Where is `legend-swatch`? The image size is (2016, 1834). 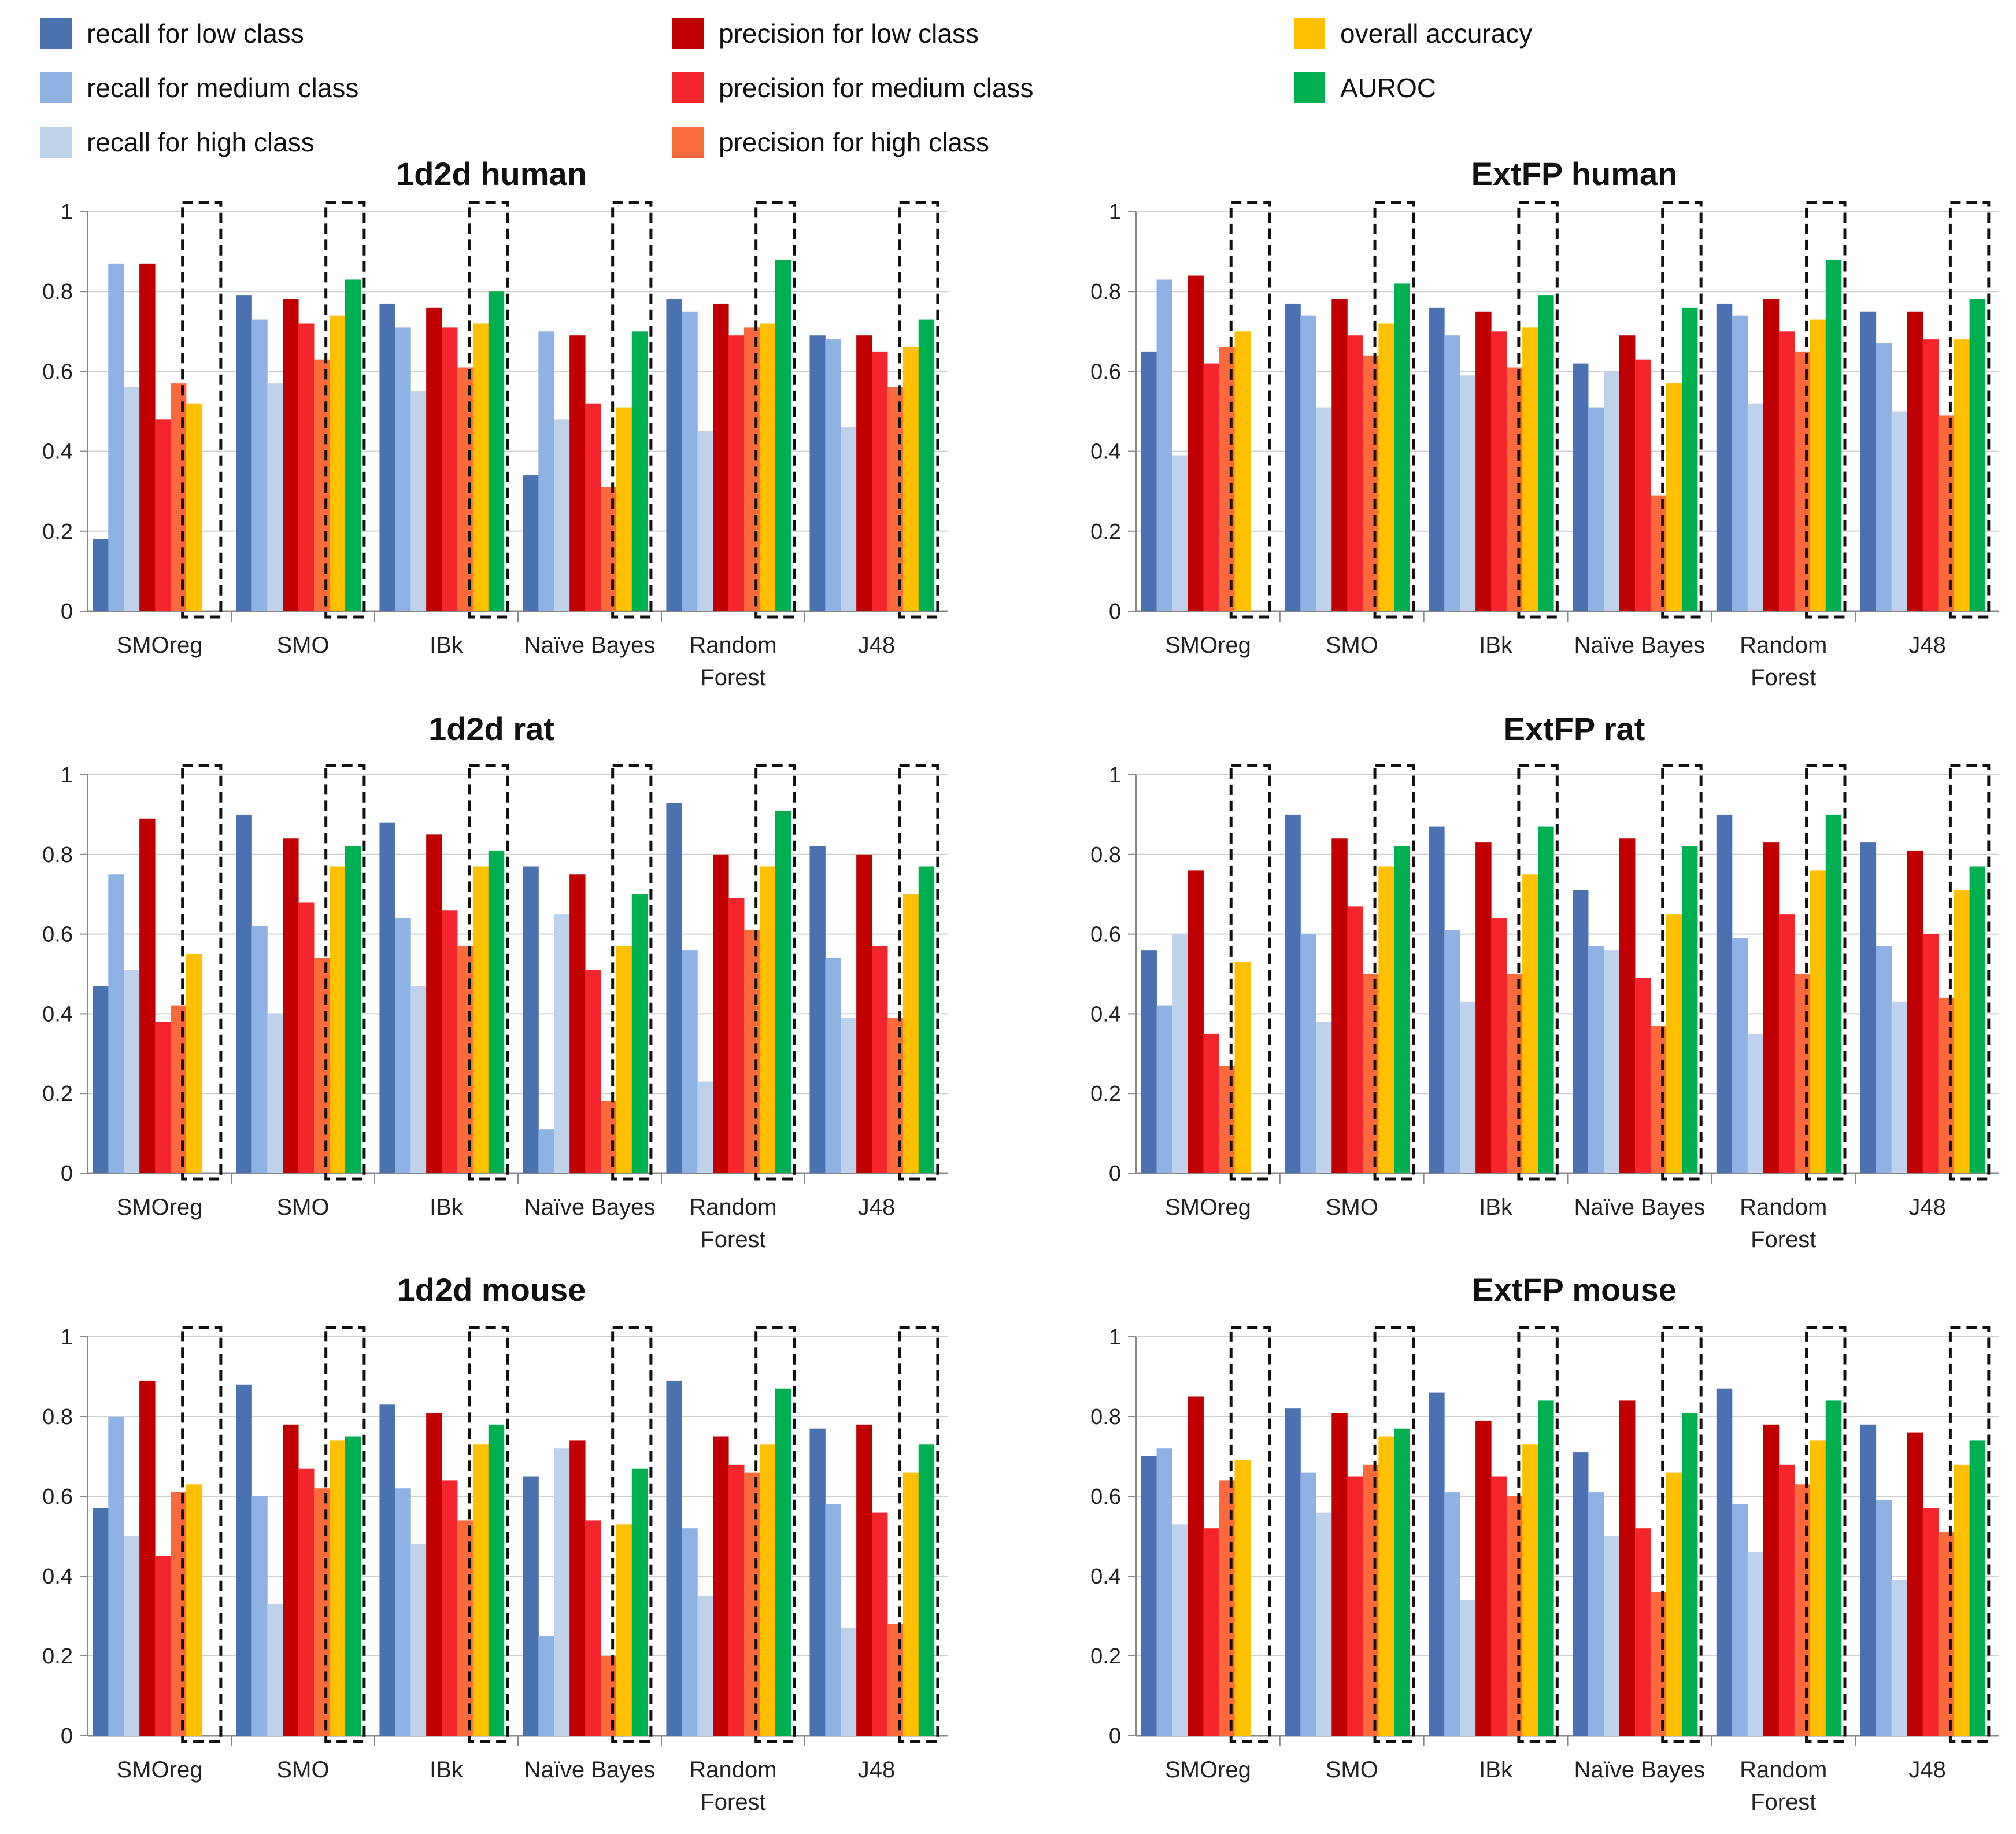 legend-swatch is located at coordinates (56, 87).